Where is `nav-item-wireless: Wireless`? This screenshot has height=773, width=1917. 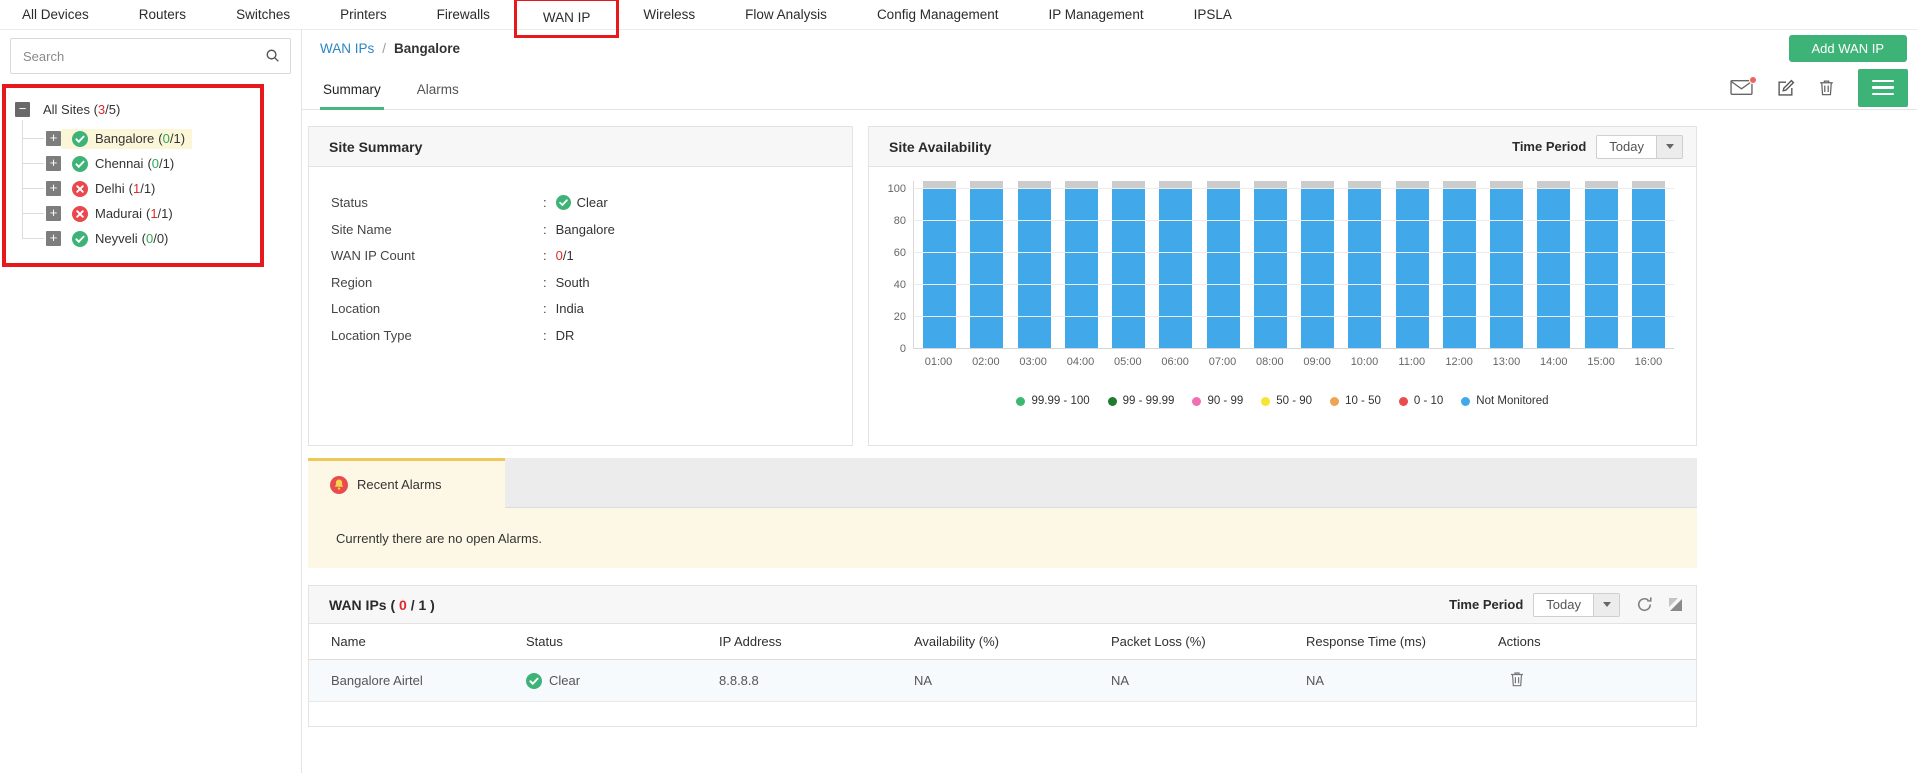
nav-item-wireless: Wireless is located at coordinates (669, 14).